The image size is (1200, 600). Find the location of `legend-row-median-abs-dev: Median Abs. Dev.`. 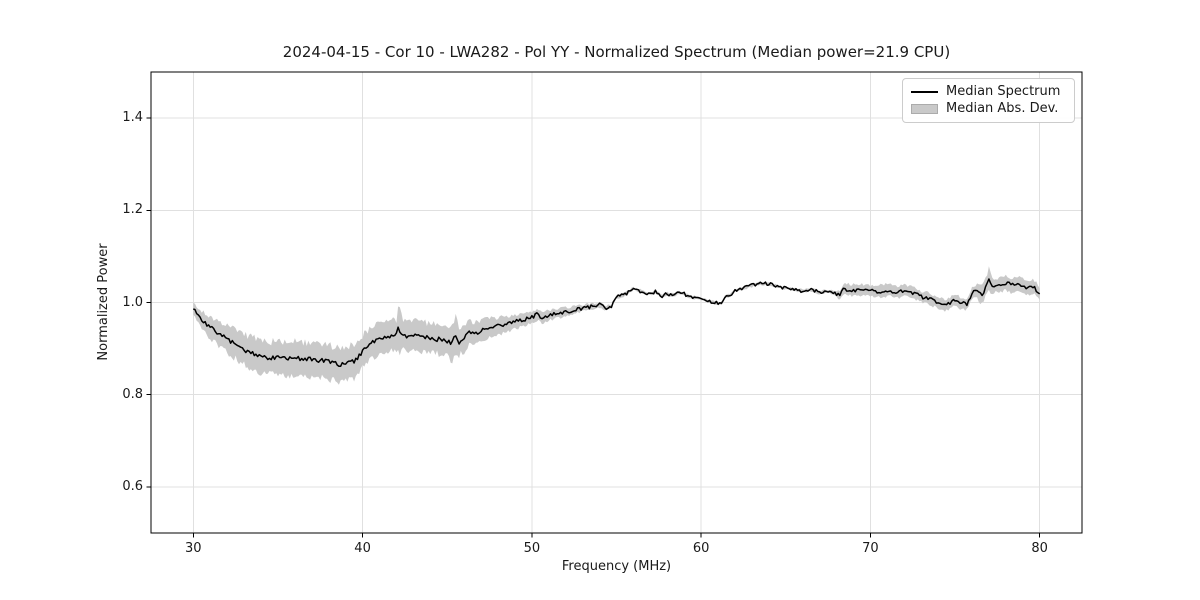

legend-row-median-abs-dev: Median Abs. Dev. is located at coordinates (988, 109).